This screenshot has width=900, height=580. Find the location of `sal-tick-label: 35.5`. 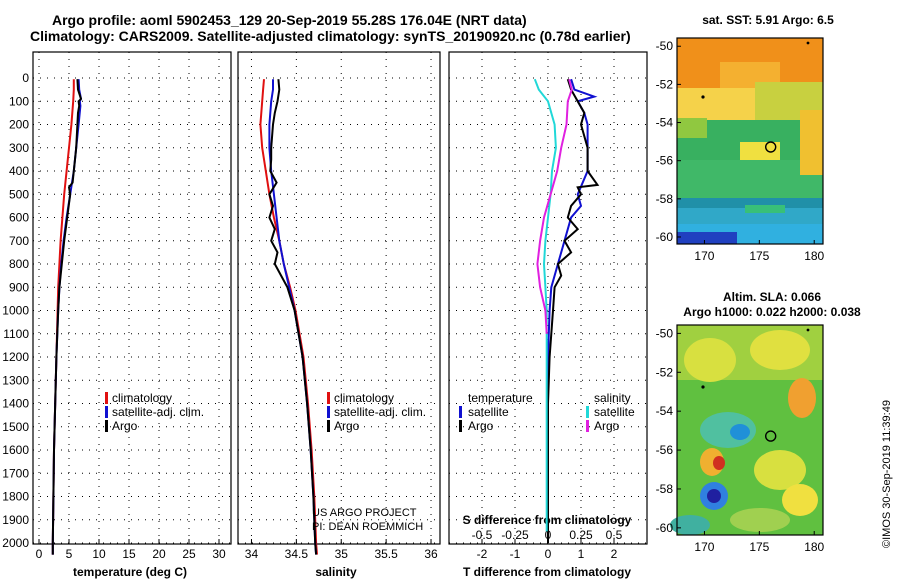

sal-tick-label: 35.5 is located at coordinates (386, 554).